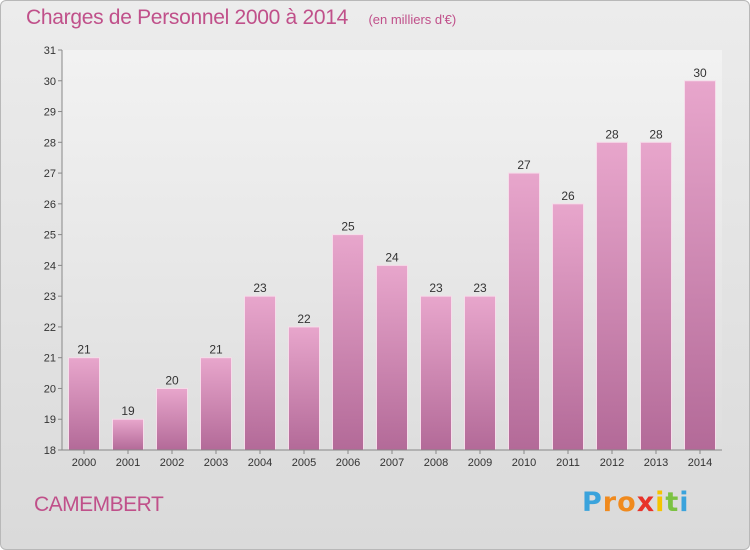 This screenshot has height=550, width=750. I want to click on bar-value-label: 22, so click(304, 319).